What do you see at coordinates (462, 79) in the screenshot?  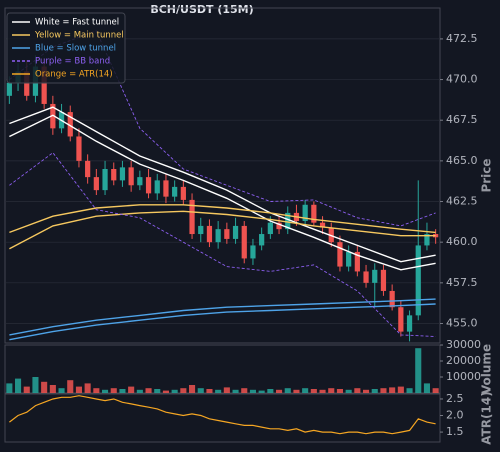 I see `y-tick-label: 470.0` at bounding box center [462, 79].